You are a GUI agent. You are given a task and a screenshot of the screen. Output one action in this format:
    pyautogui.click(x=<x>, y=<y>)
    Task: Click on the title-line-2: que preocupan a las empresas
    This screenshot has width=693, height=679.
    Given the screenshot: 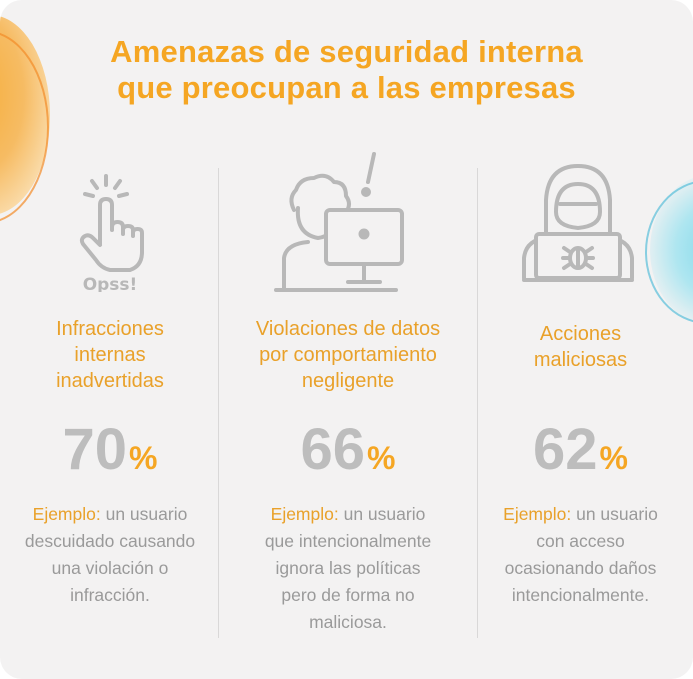 What is the action you would take?
    pyautogui.click(x=346, y=87)
    